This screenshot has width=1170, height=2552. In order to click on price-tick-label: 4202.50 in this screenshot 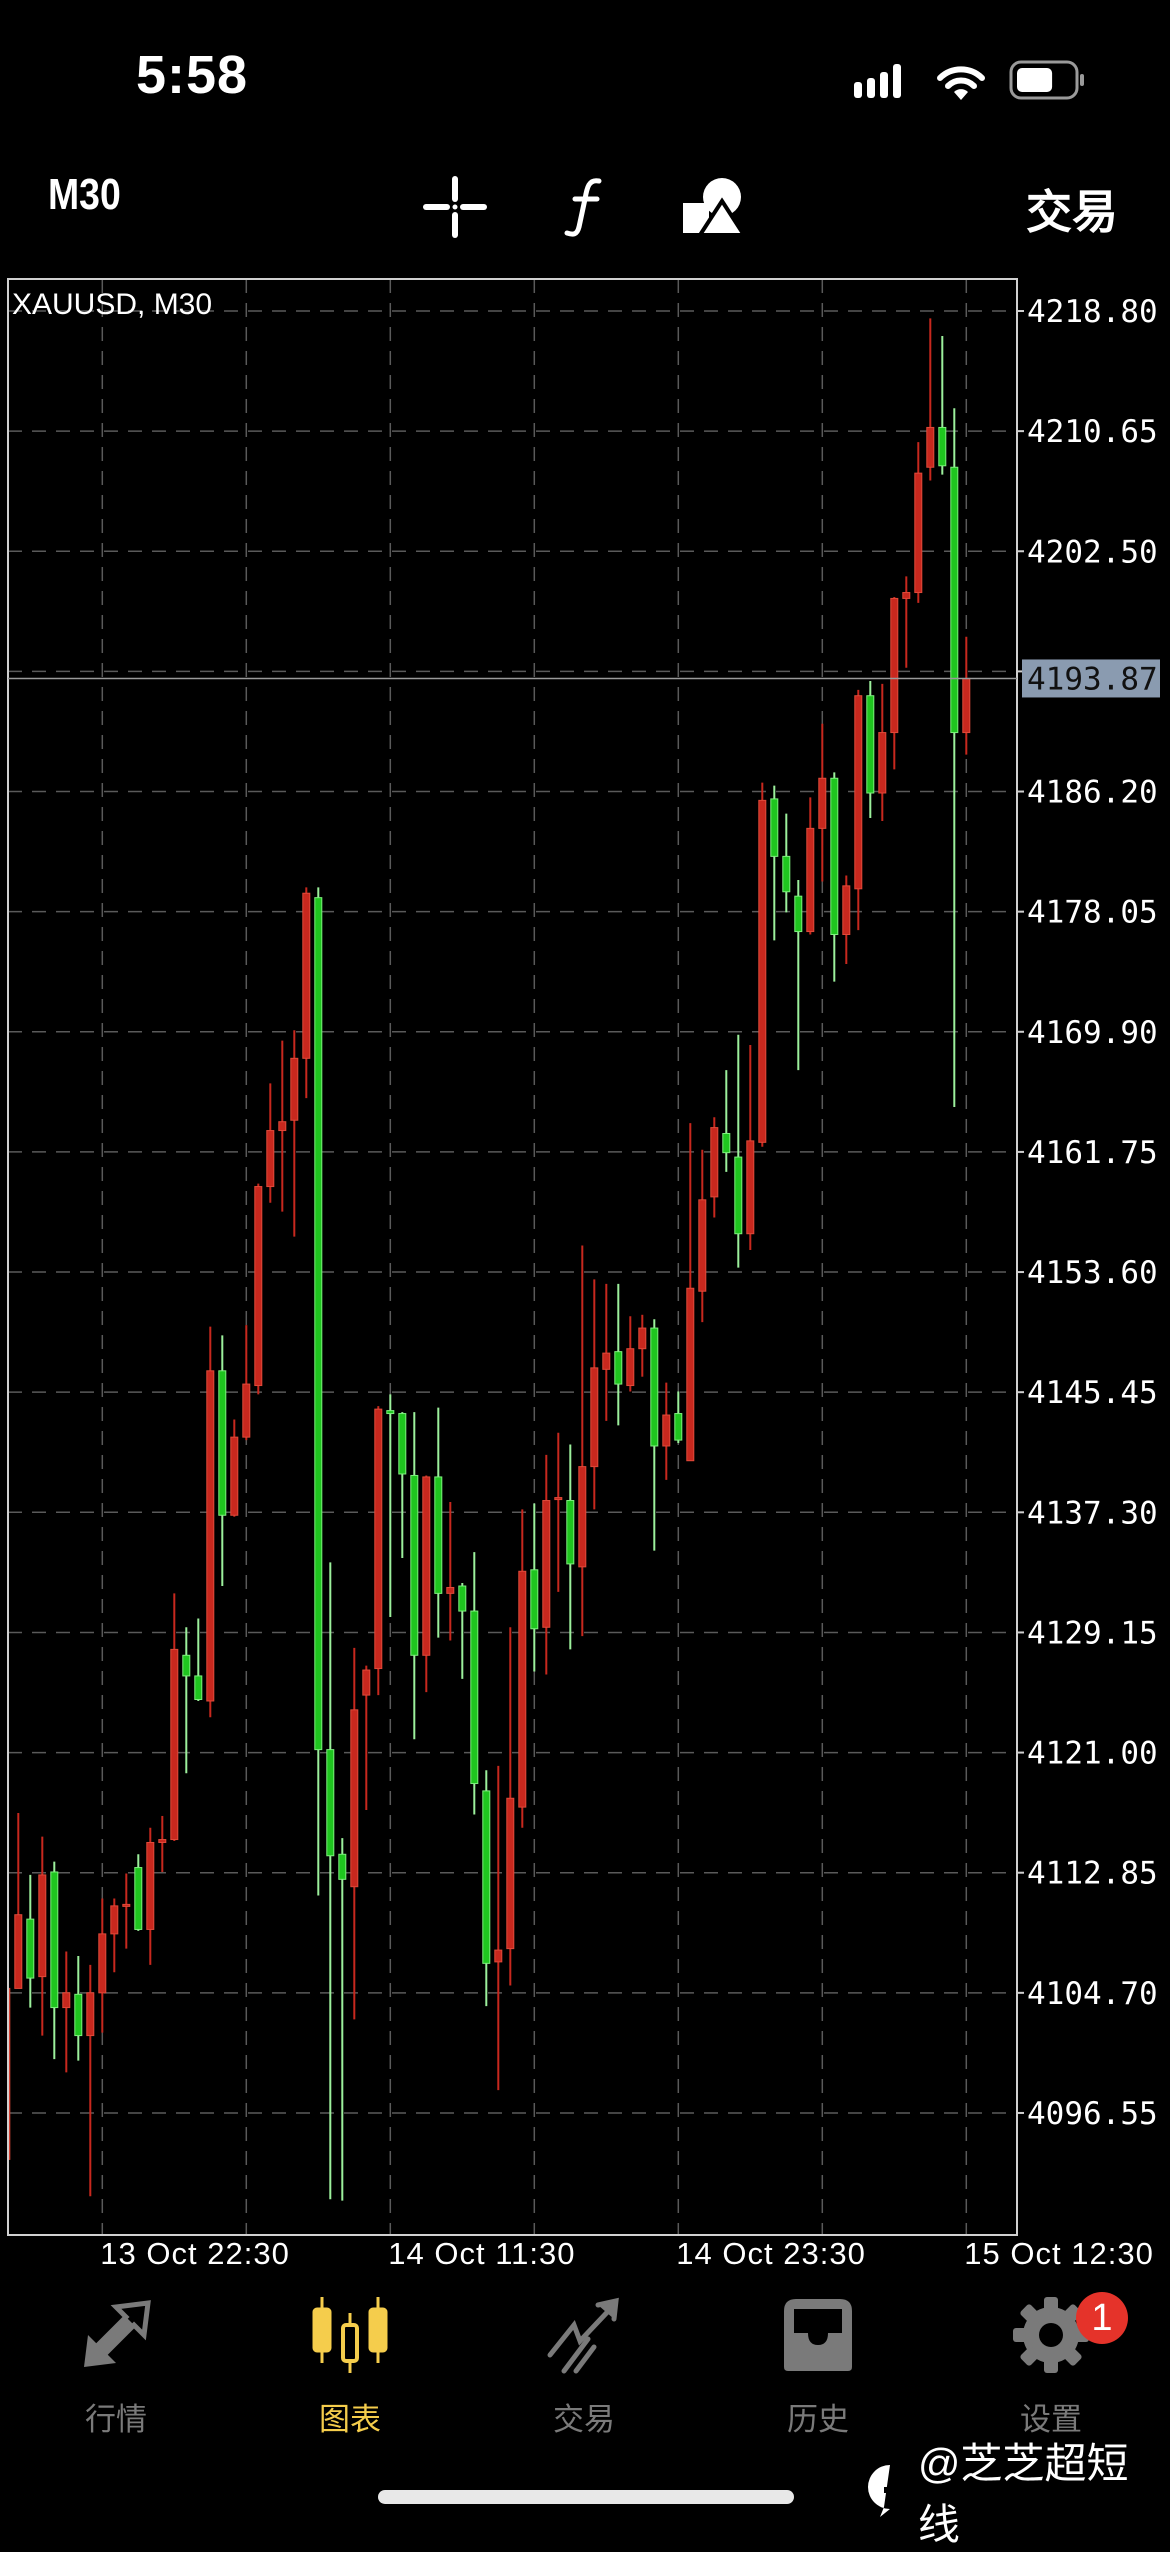, I will do `click(1092, 552)`.